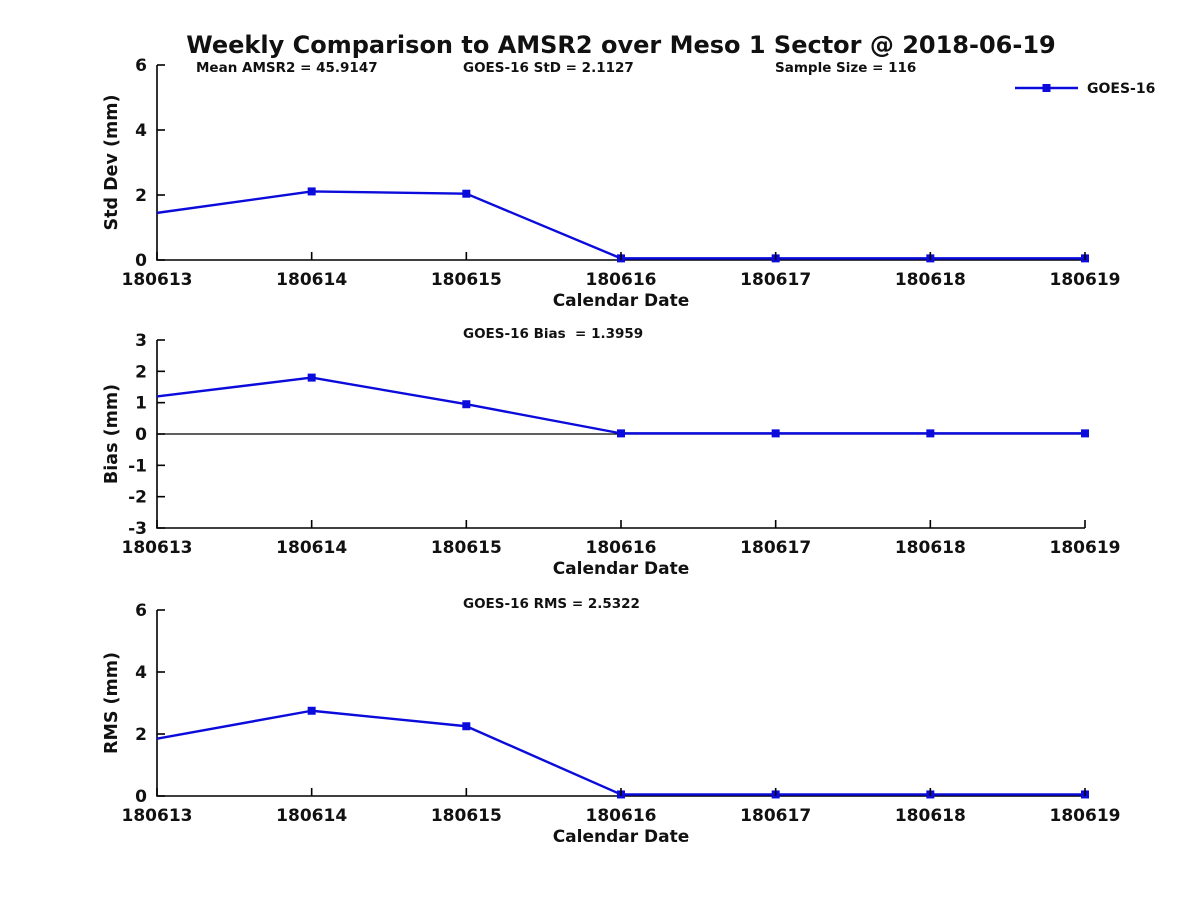  I want to click on y-tick-label: -2, so click(137, 498).